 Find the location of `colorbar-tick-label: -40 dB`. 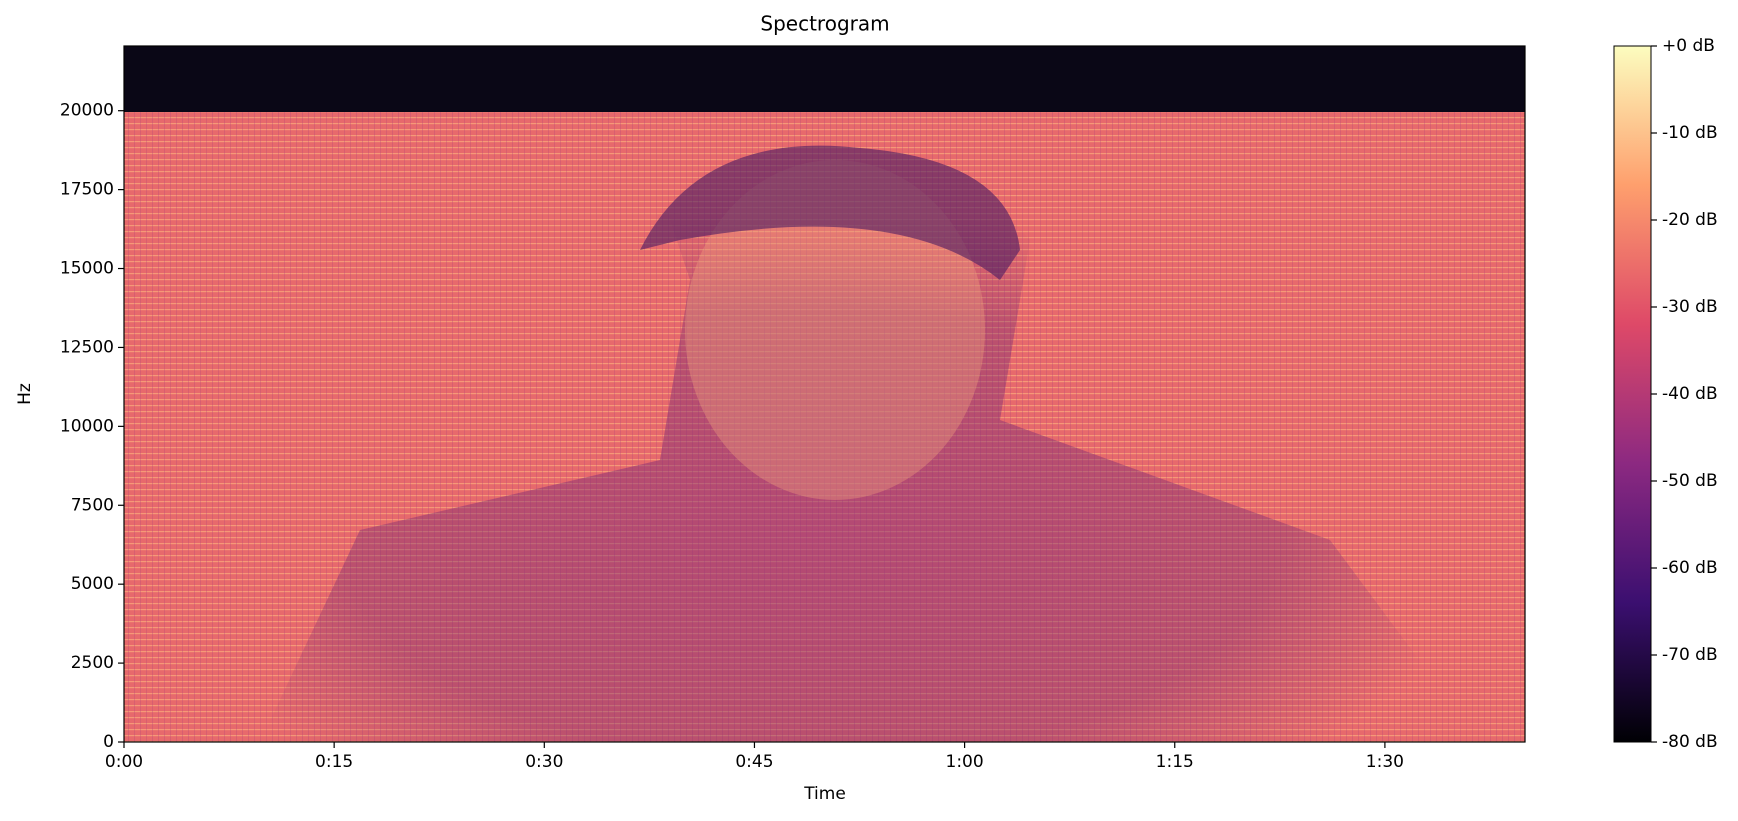

colorbar-tick-label: -40 dB is located at coordinates (1690, 394).